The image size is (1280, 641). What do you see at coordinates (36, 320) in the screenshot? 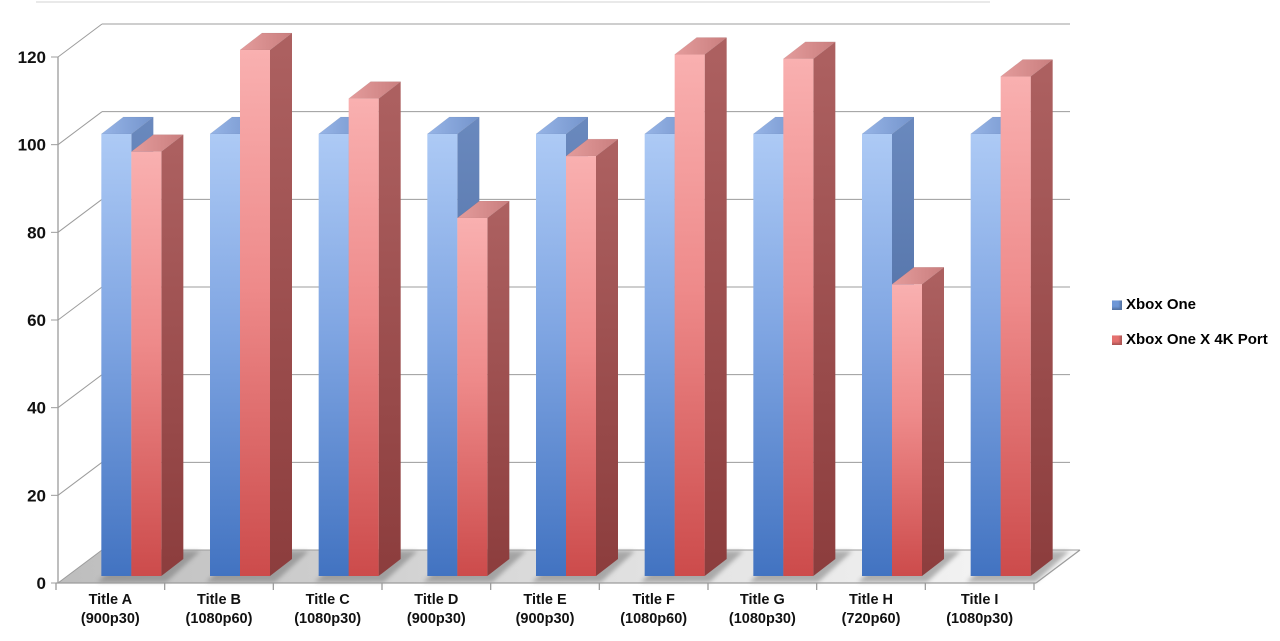
I see `y-tick-label: 60` at bounding box center [36, 320].